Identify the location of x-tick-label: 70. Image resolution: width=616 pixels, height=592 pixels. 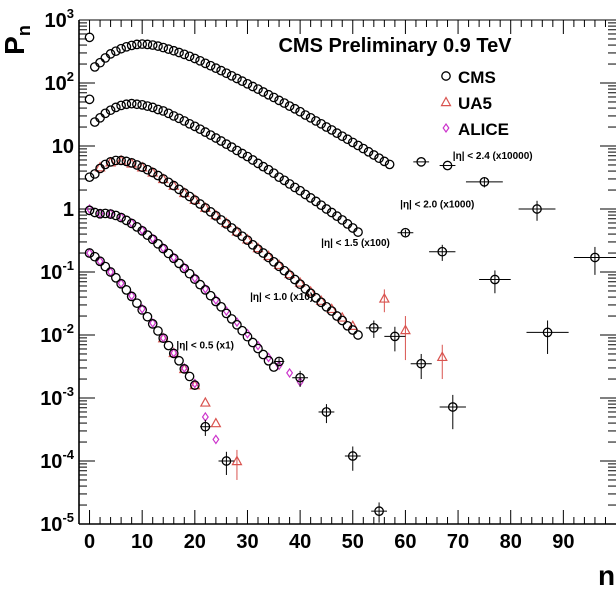
(458, 542).